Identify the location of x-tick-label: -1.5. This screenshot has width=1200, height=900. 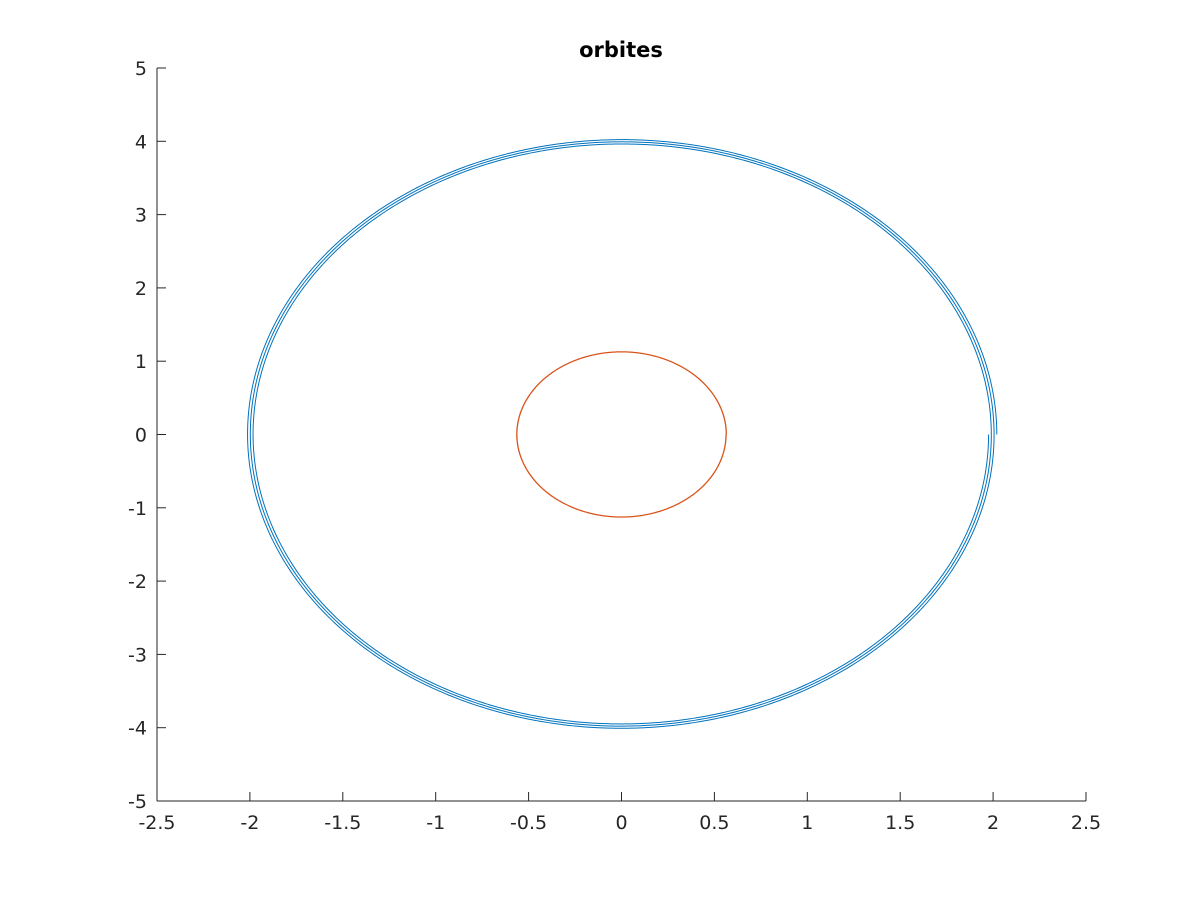
(342, 823).